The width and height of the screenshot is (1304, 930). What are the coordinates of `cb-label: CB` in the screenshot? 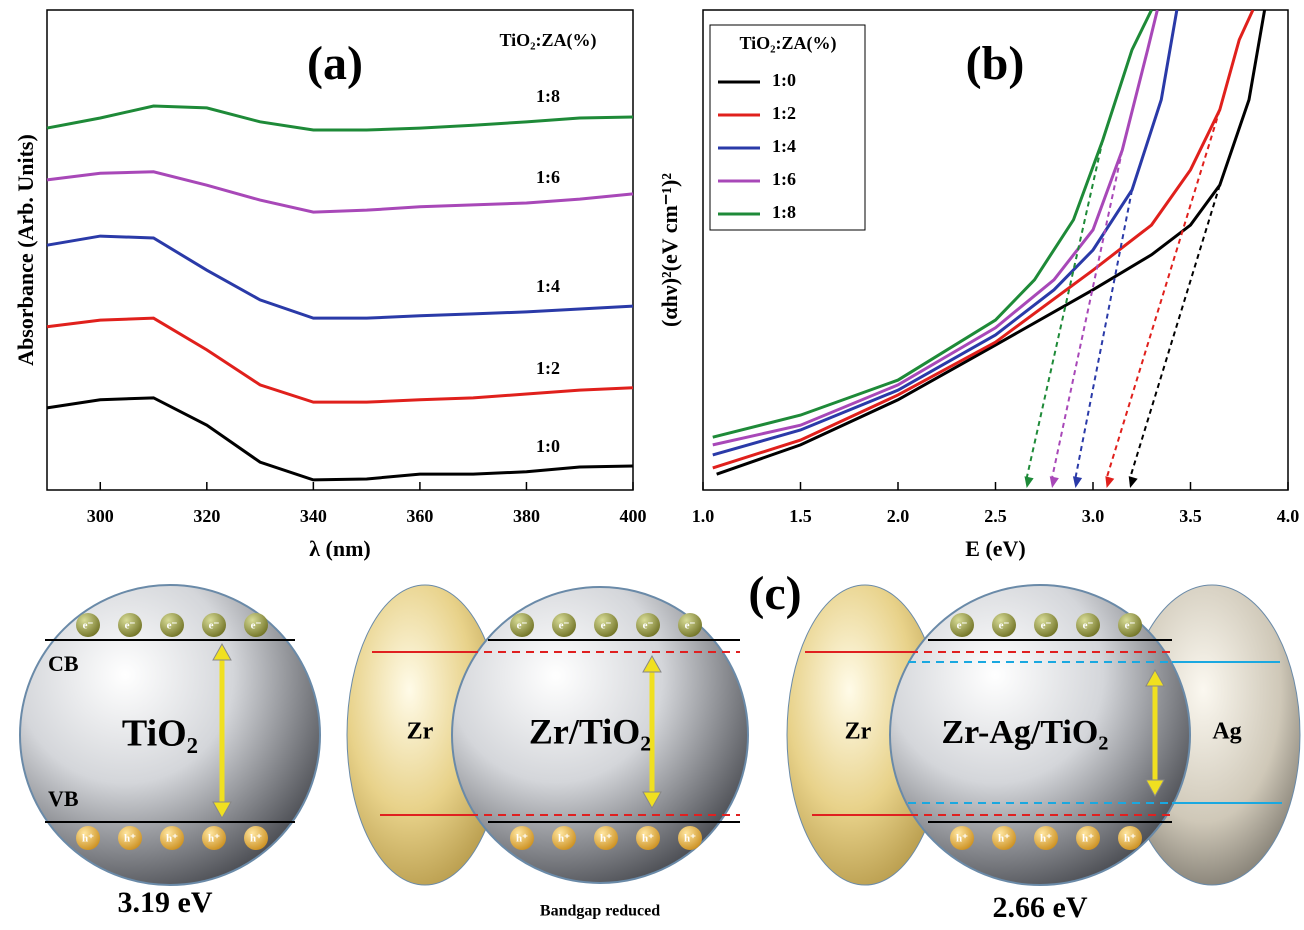 It's located at (63, 663).